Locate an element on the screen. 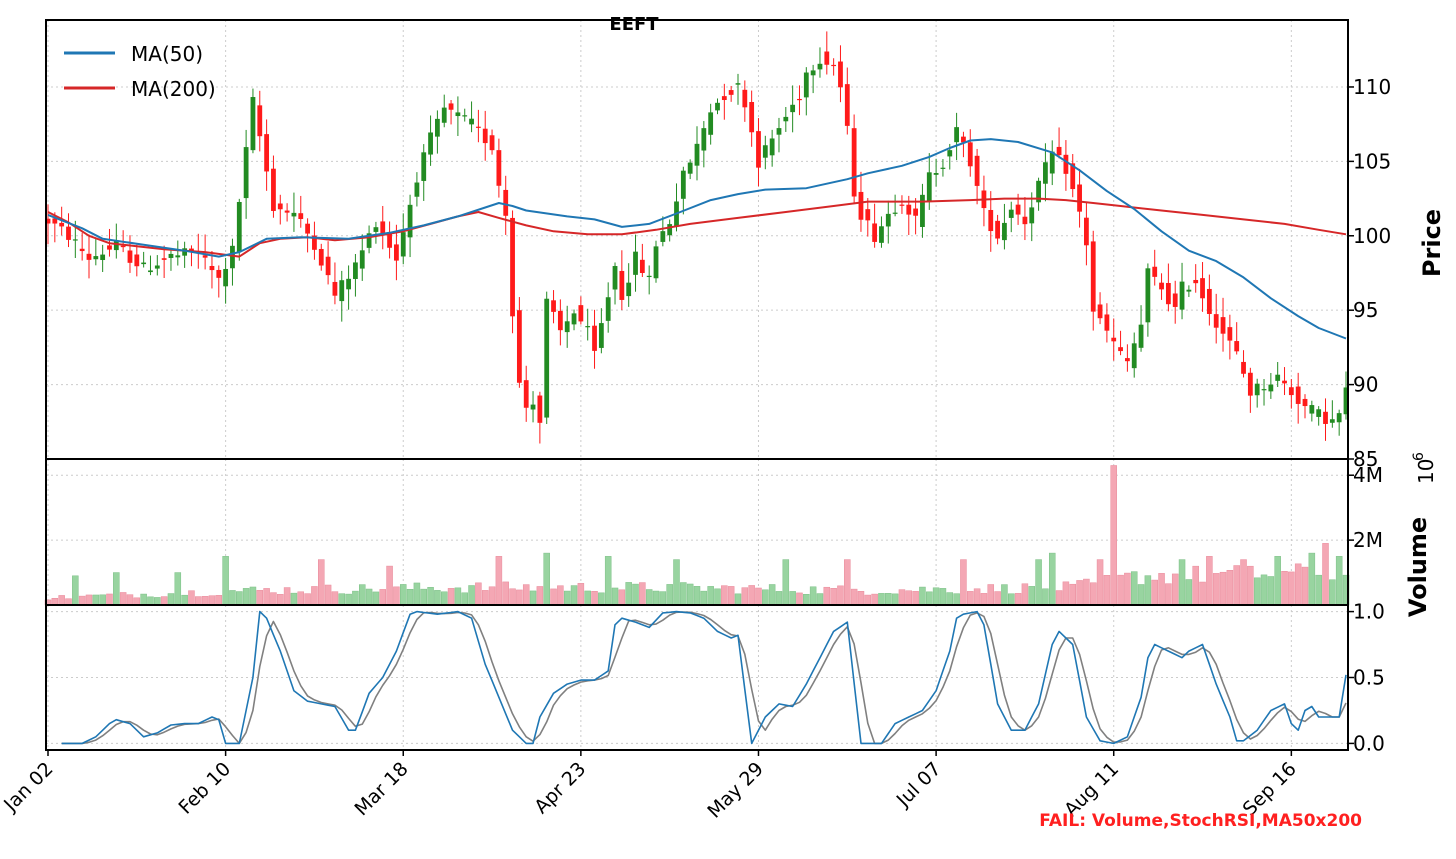  y-tick-label: 1.0 is located at coordinates (1369, 612).